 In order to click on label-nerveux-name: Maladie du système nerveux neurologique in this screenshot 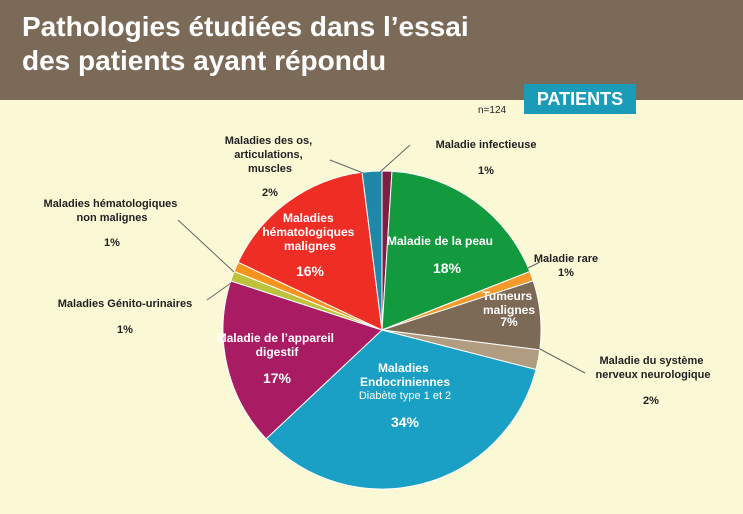, I will do `click(653, 368)`.